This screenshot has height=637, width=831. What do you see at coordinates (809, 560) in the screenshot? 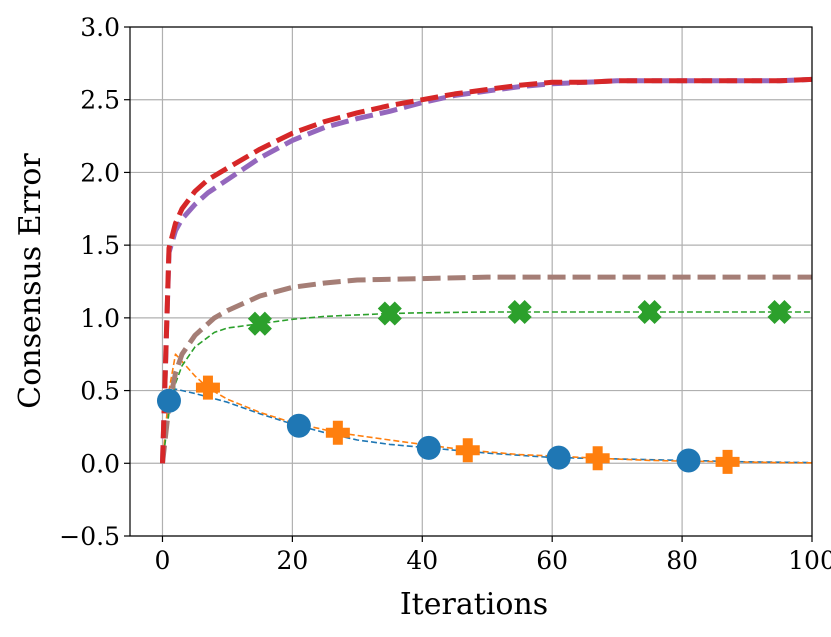
I see `x-tick-label: 100` at bounding box center [809, 560].